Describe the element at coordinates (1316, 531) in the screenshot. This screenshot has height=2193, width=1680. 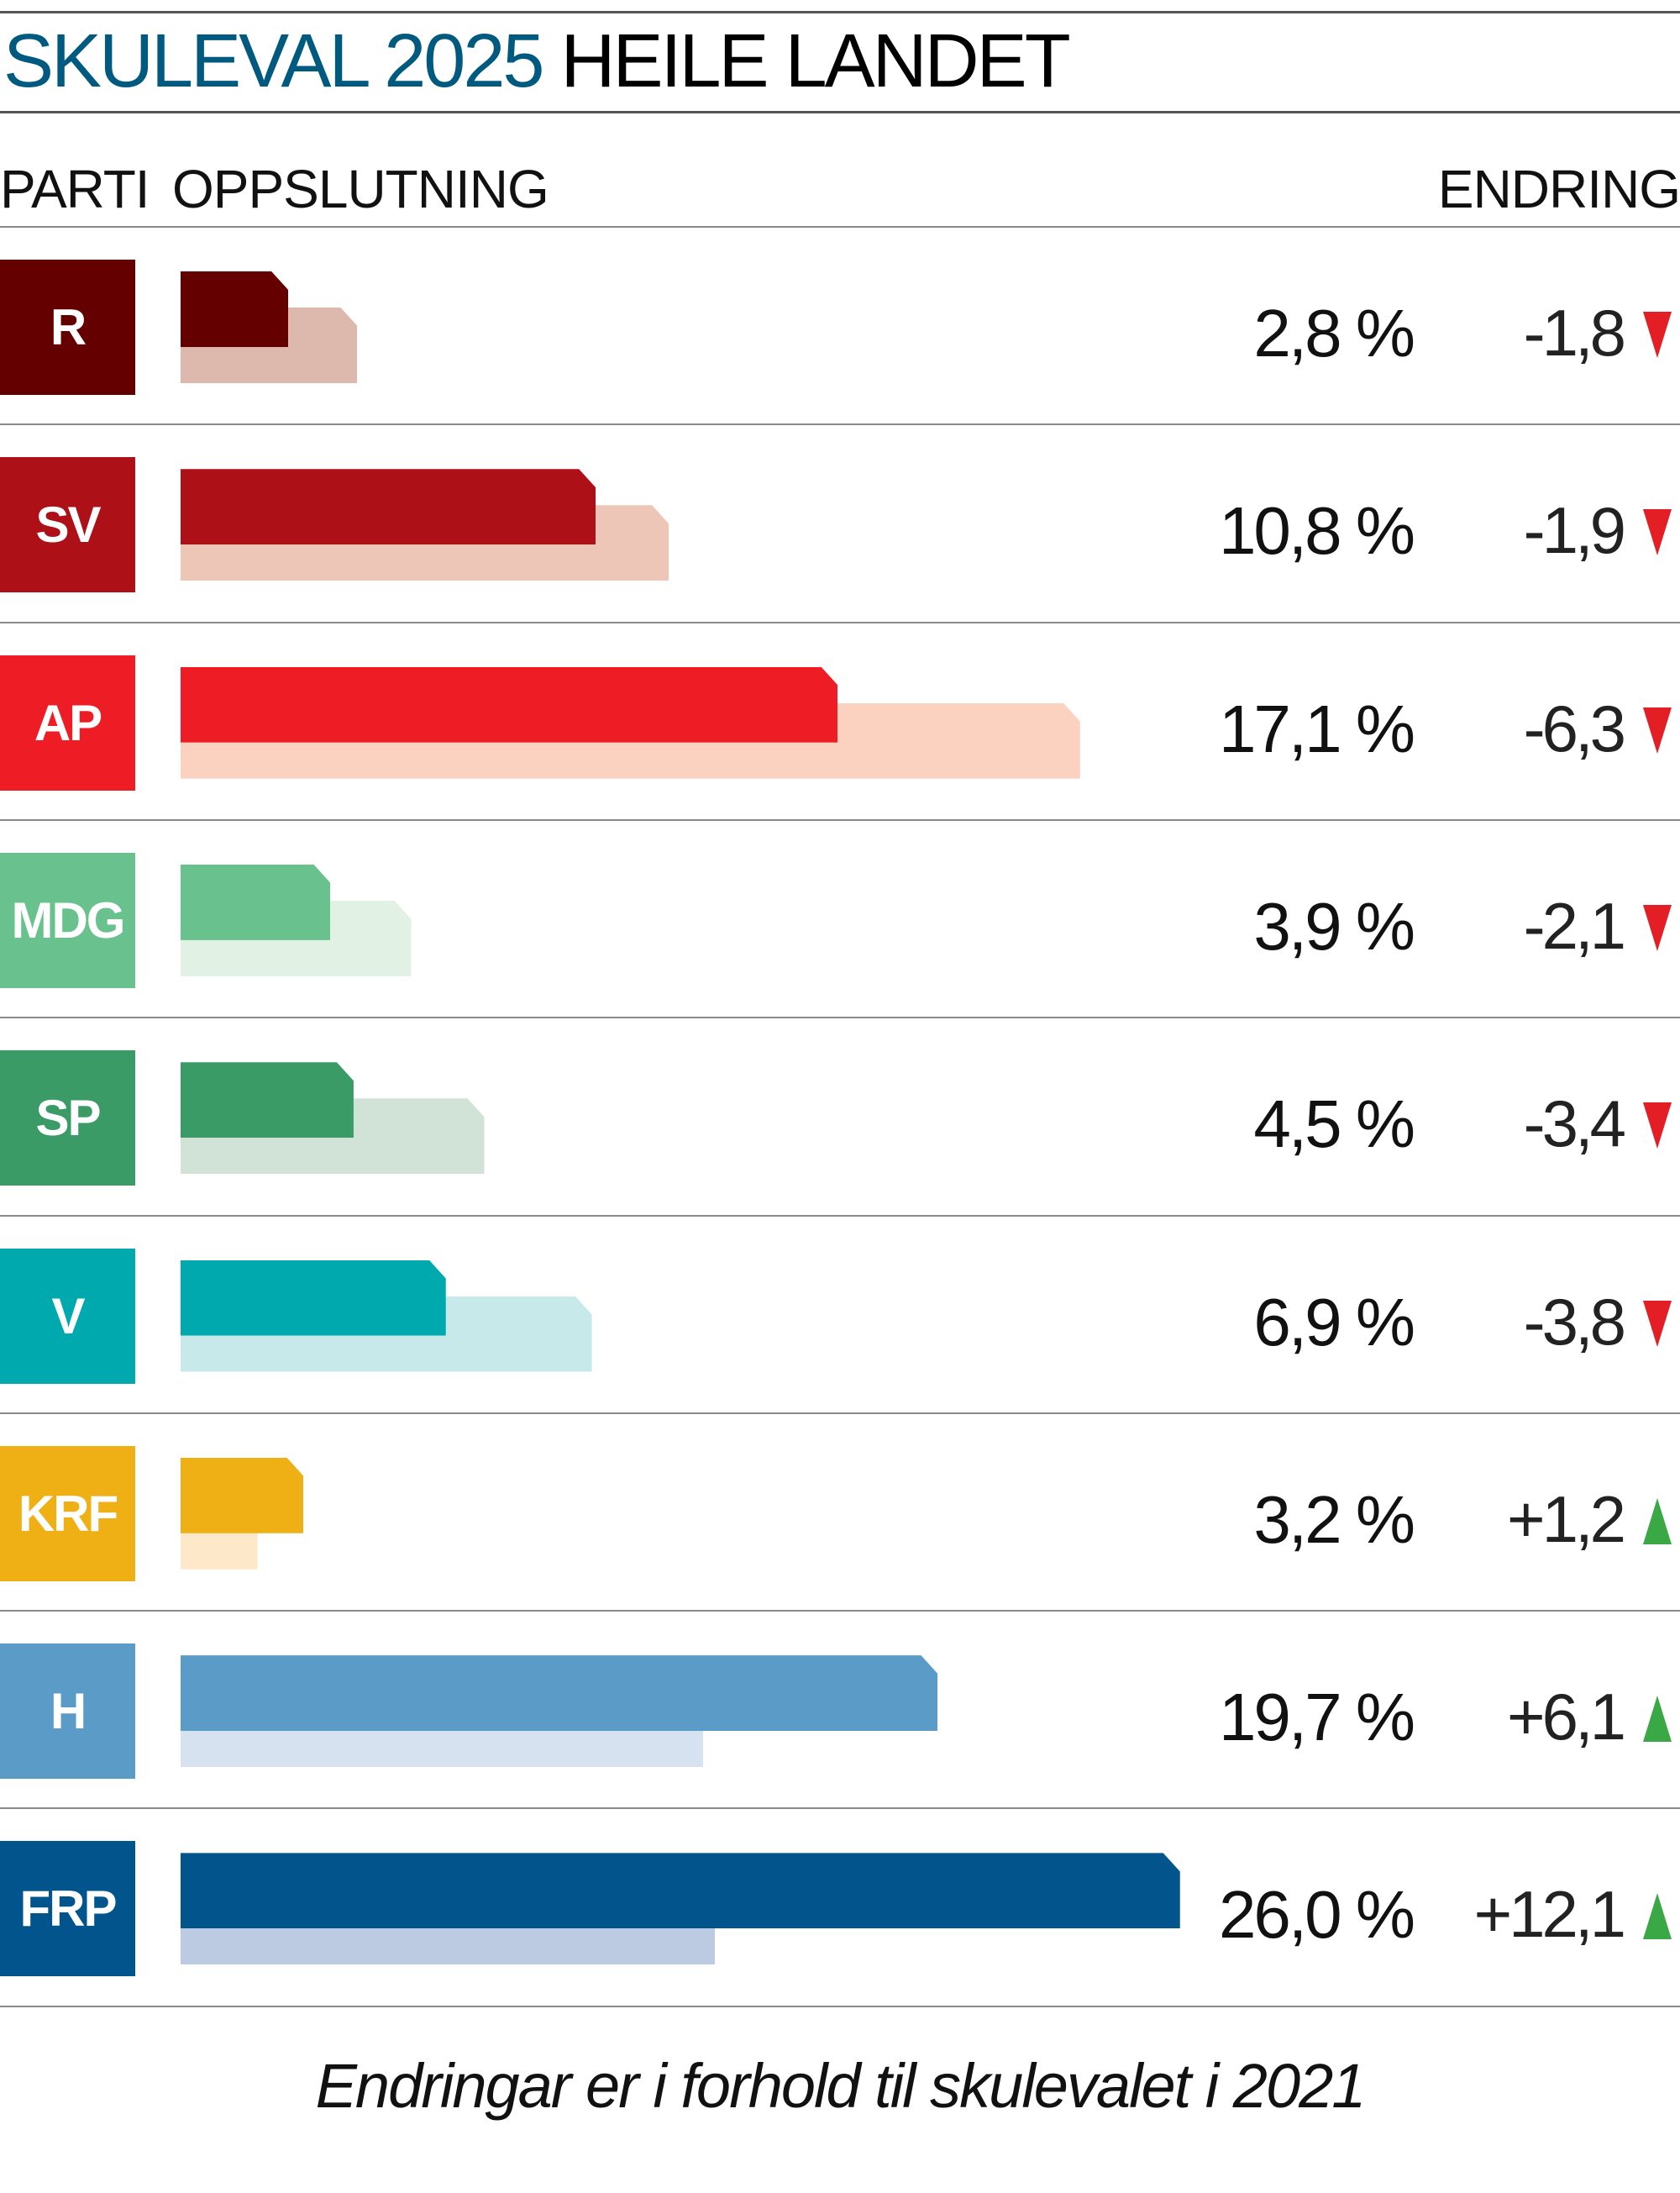
I see `value-label: 10,8 %` at that location.